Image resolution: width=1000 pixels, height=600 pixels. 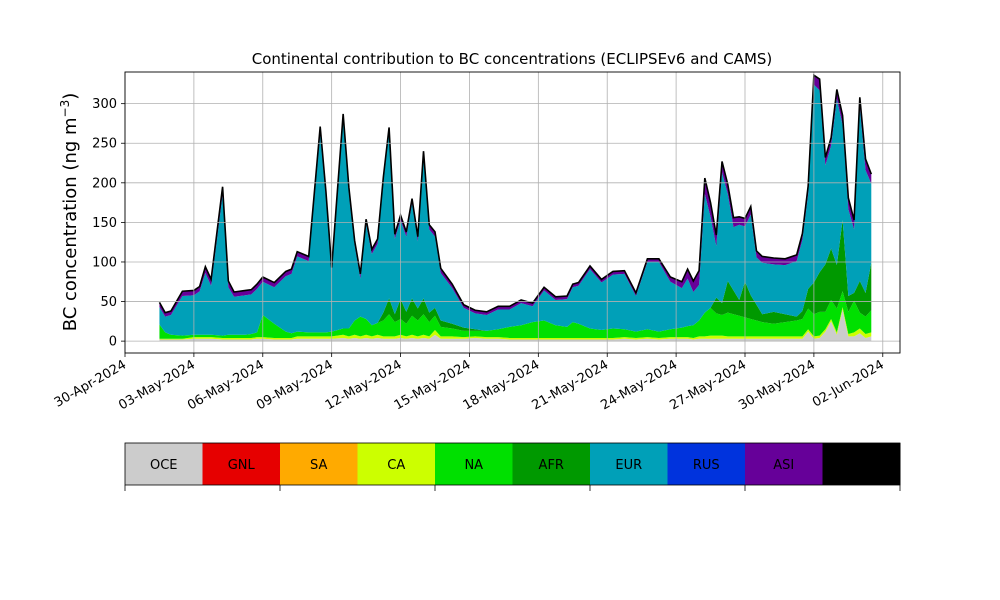 I want to click on legend-label-ca: CA, so click(x=396, y=465).